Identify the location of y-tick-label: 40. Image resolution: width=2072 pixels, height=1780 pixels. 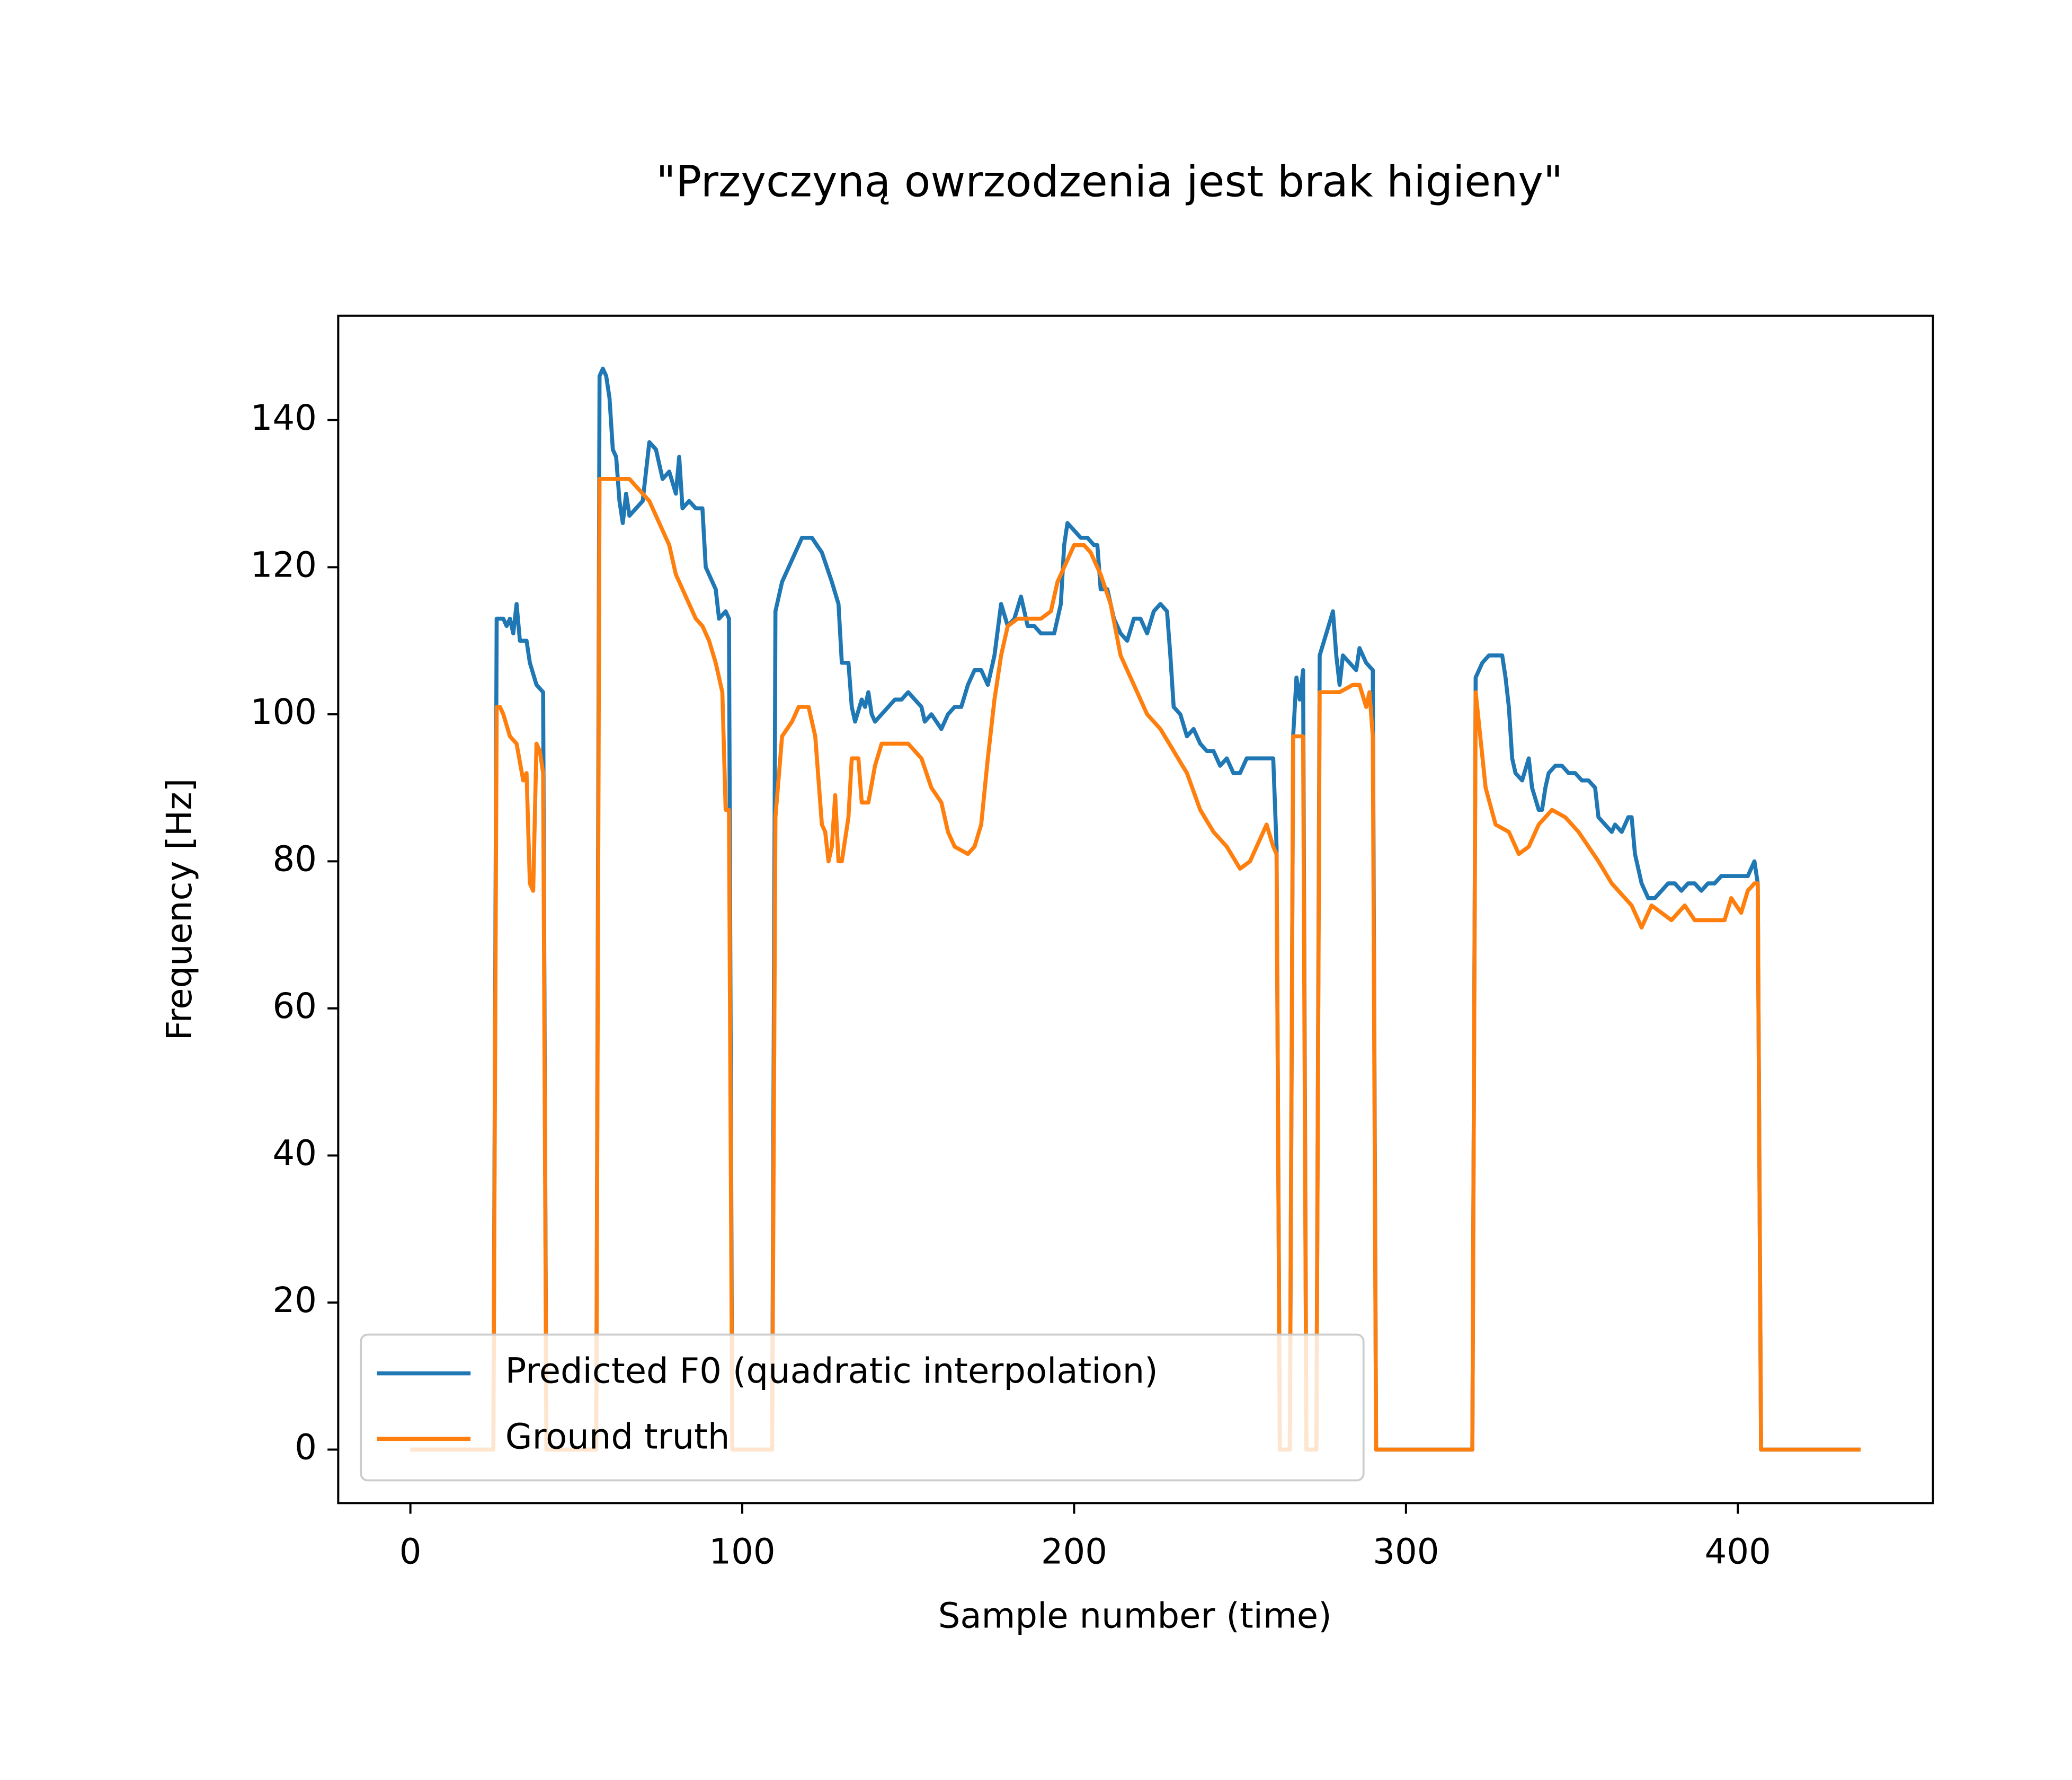
(295, 1153).